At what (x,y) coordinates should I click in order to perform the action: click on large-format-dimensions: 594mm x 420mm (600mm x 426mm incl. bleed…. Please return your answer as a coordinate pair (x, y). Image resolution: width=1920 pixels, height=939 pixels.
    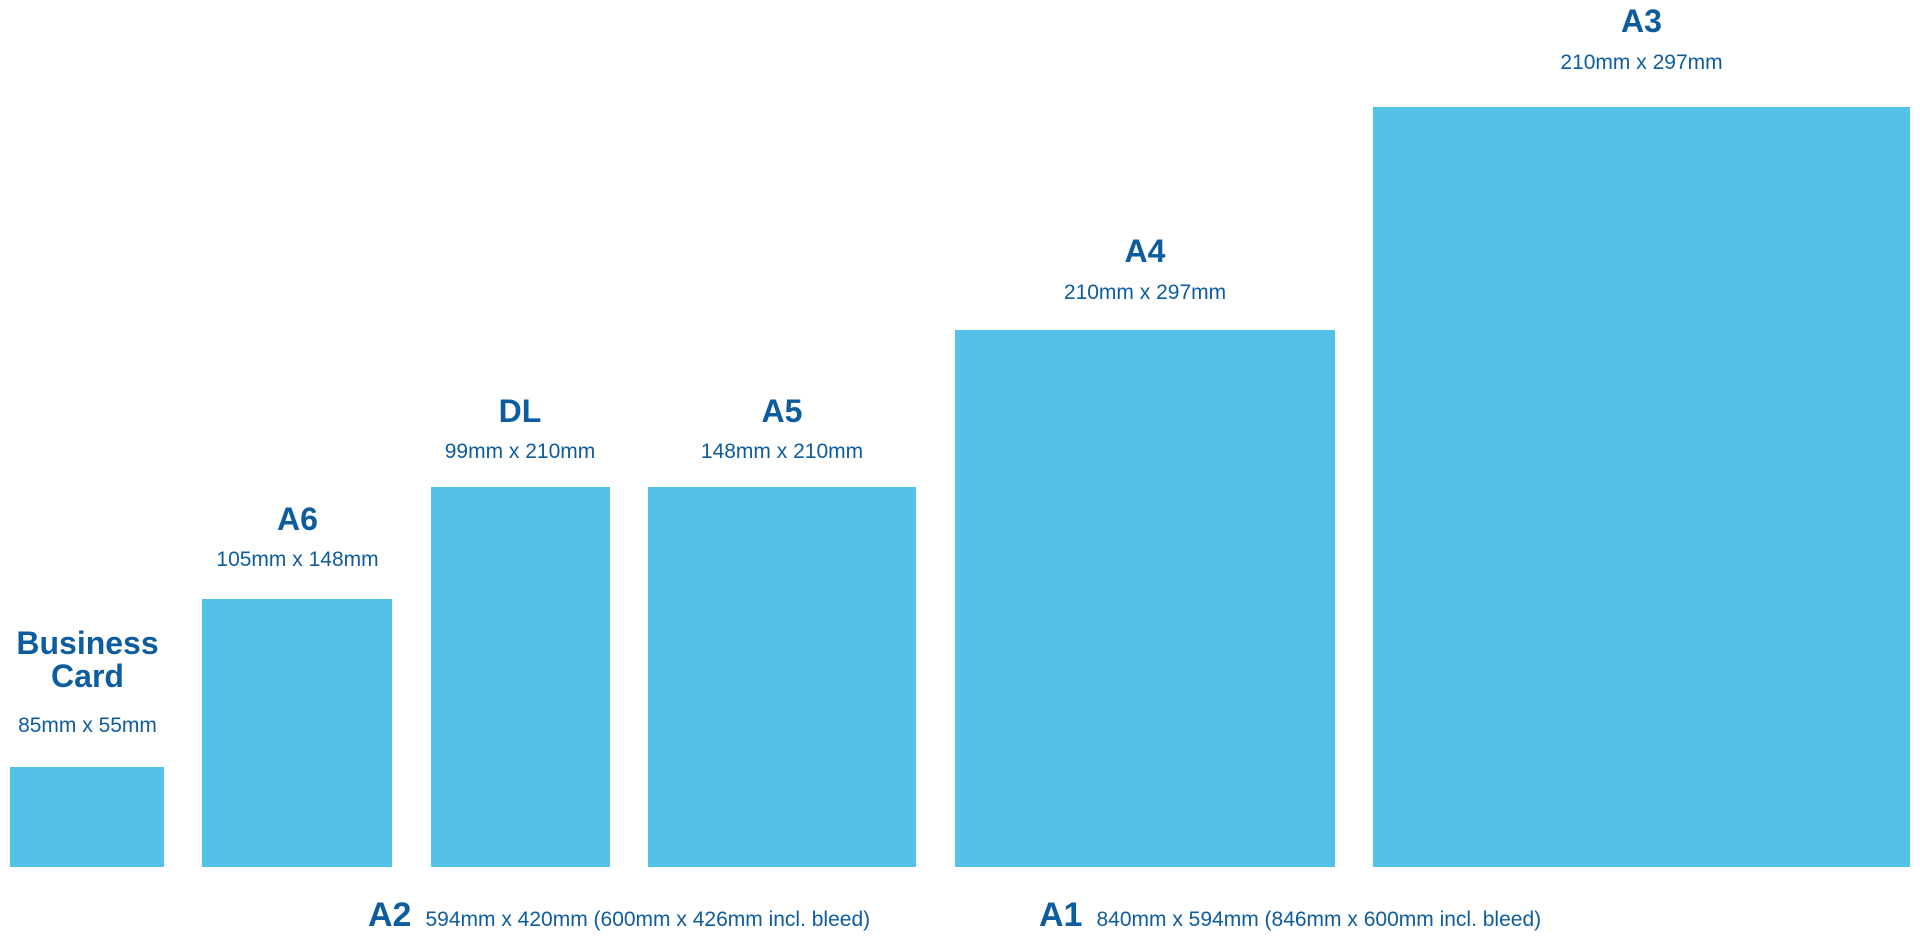
    Looking at the image, I should click on (648, 919).